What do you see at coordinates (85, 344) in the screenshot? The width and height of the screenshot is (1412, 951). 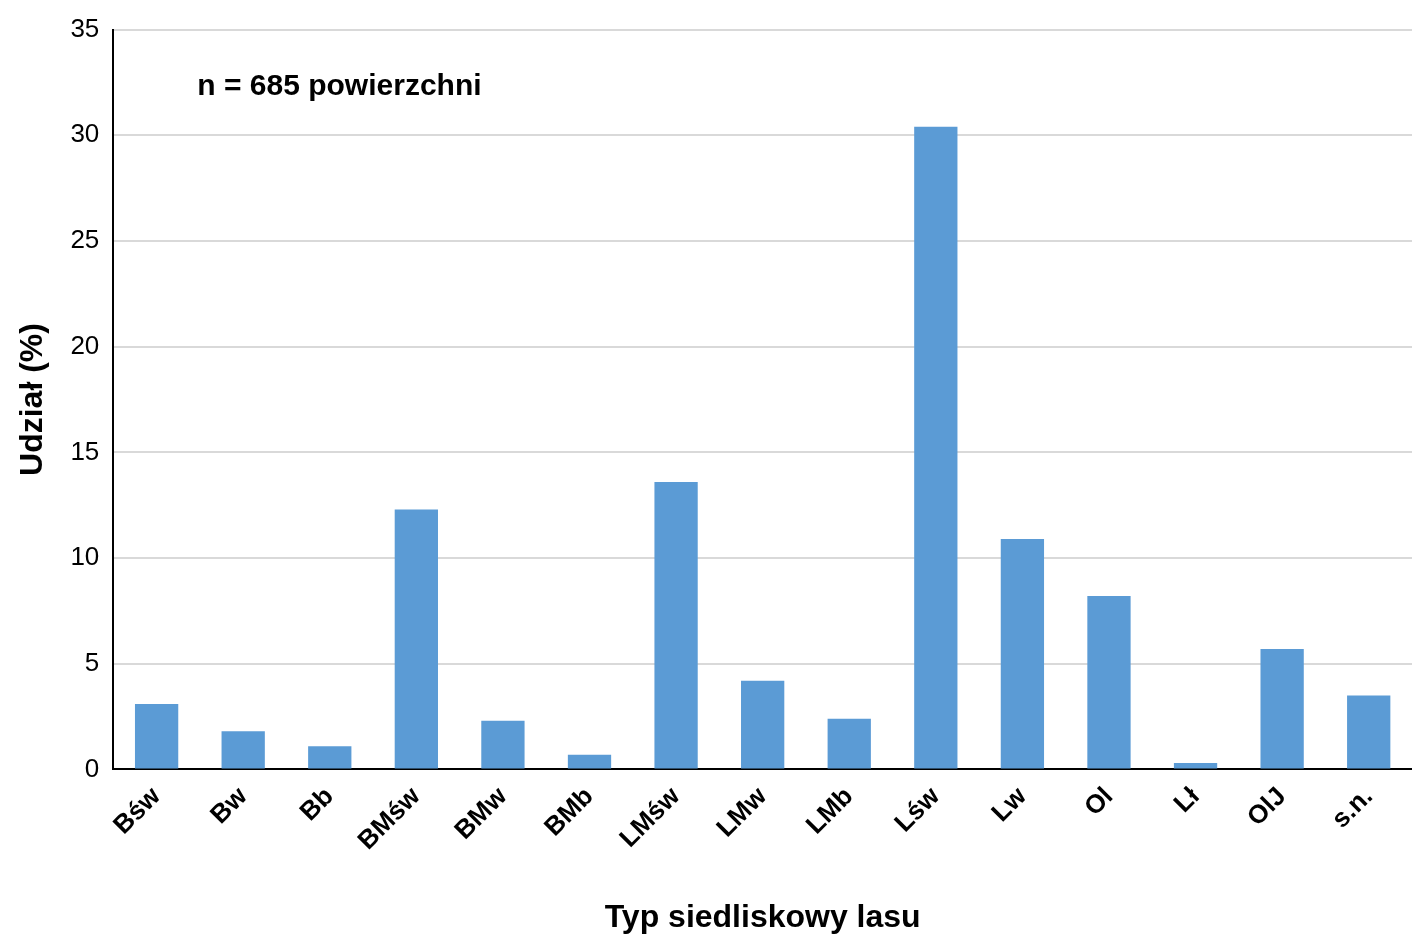 I see `y-tick-label: 20` at bounding box center [85, 344].